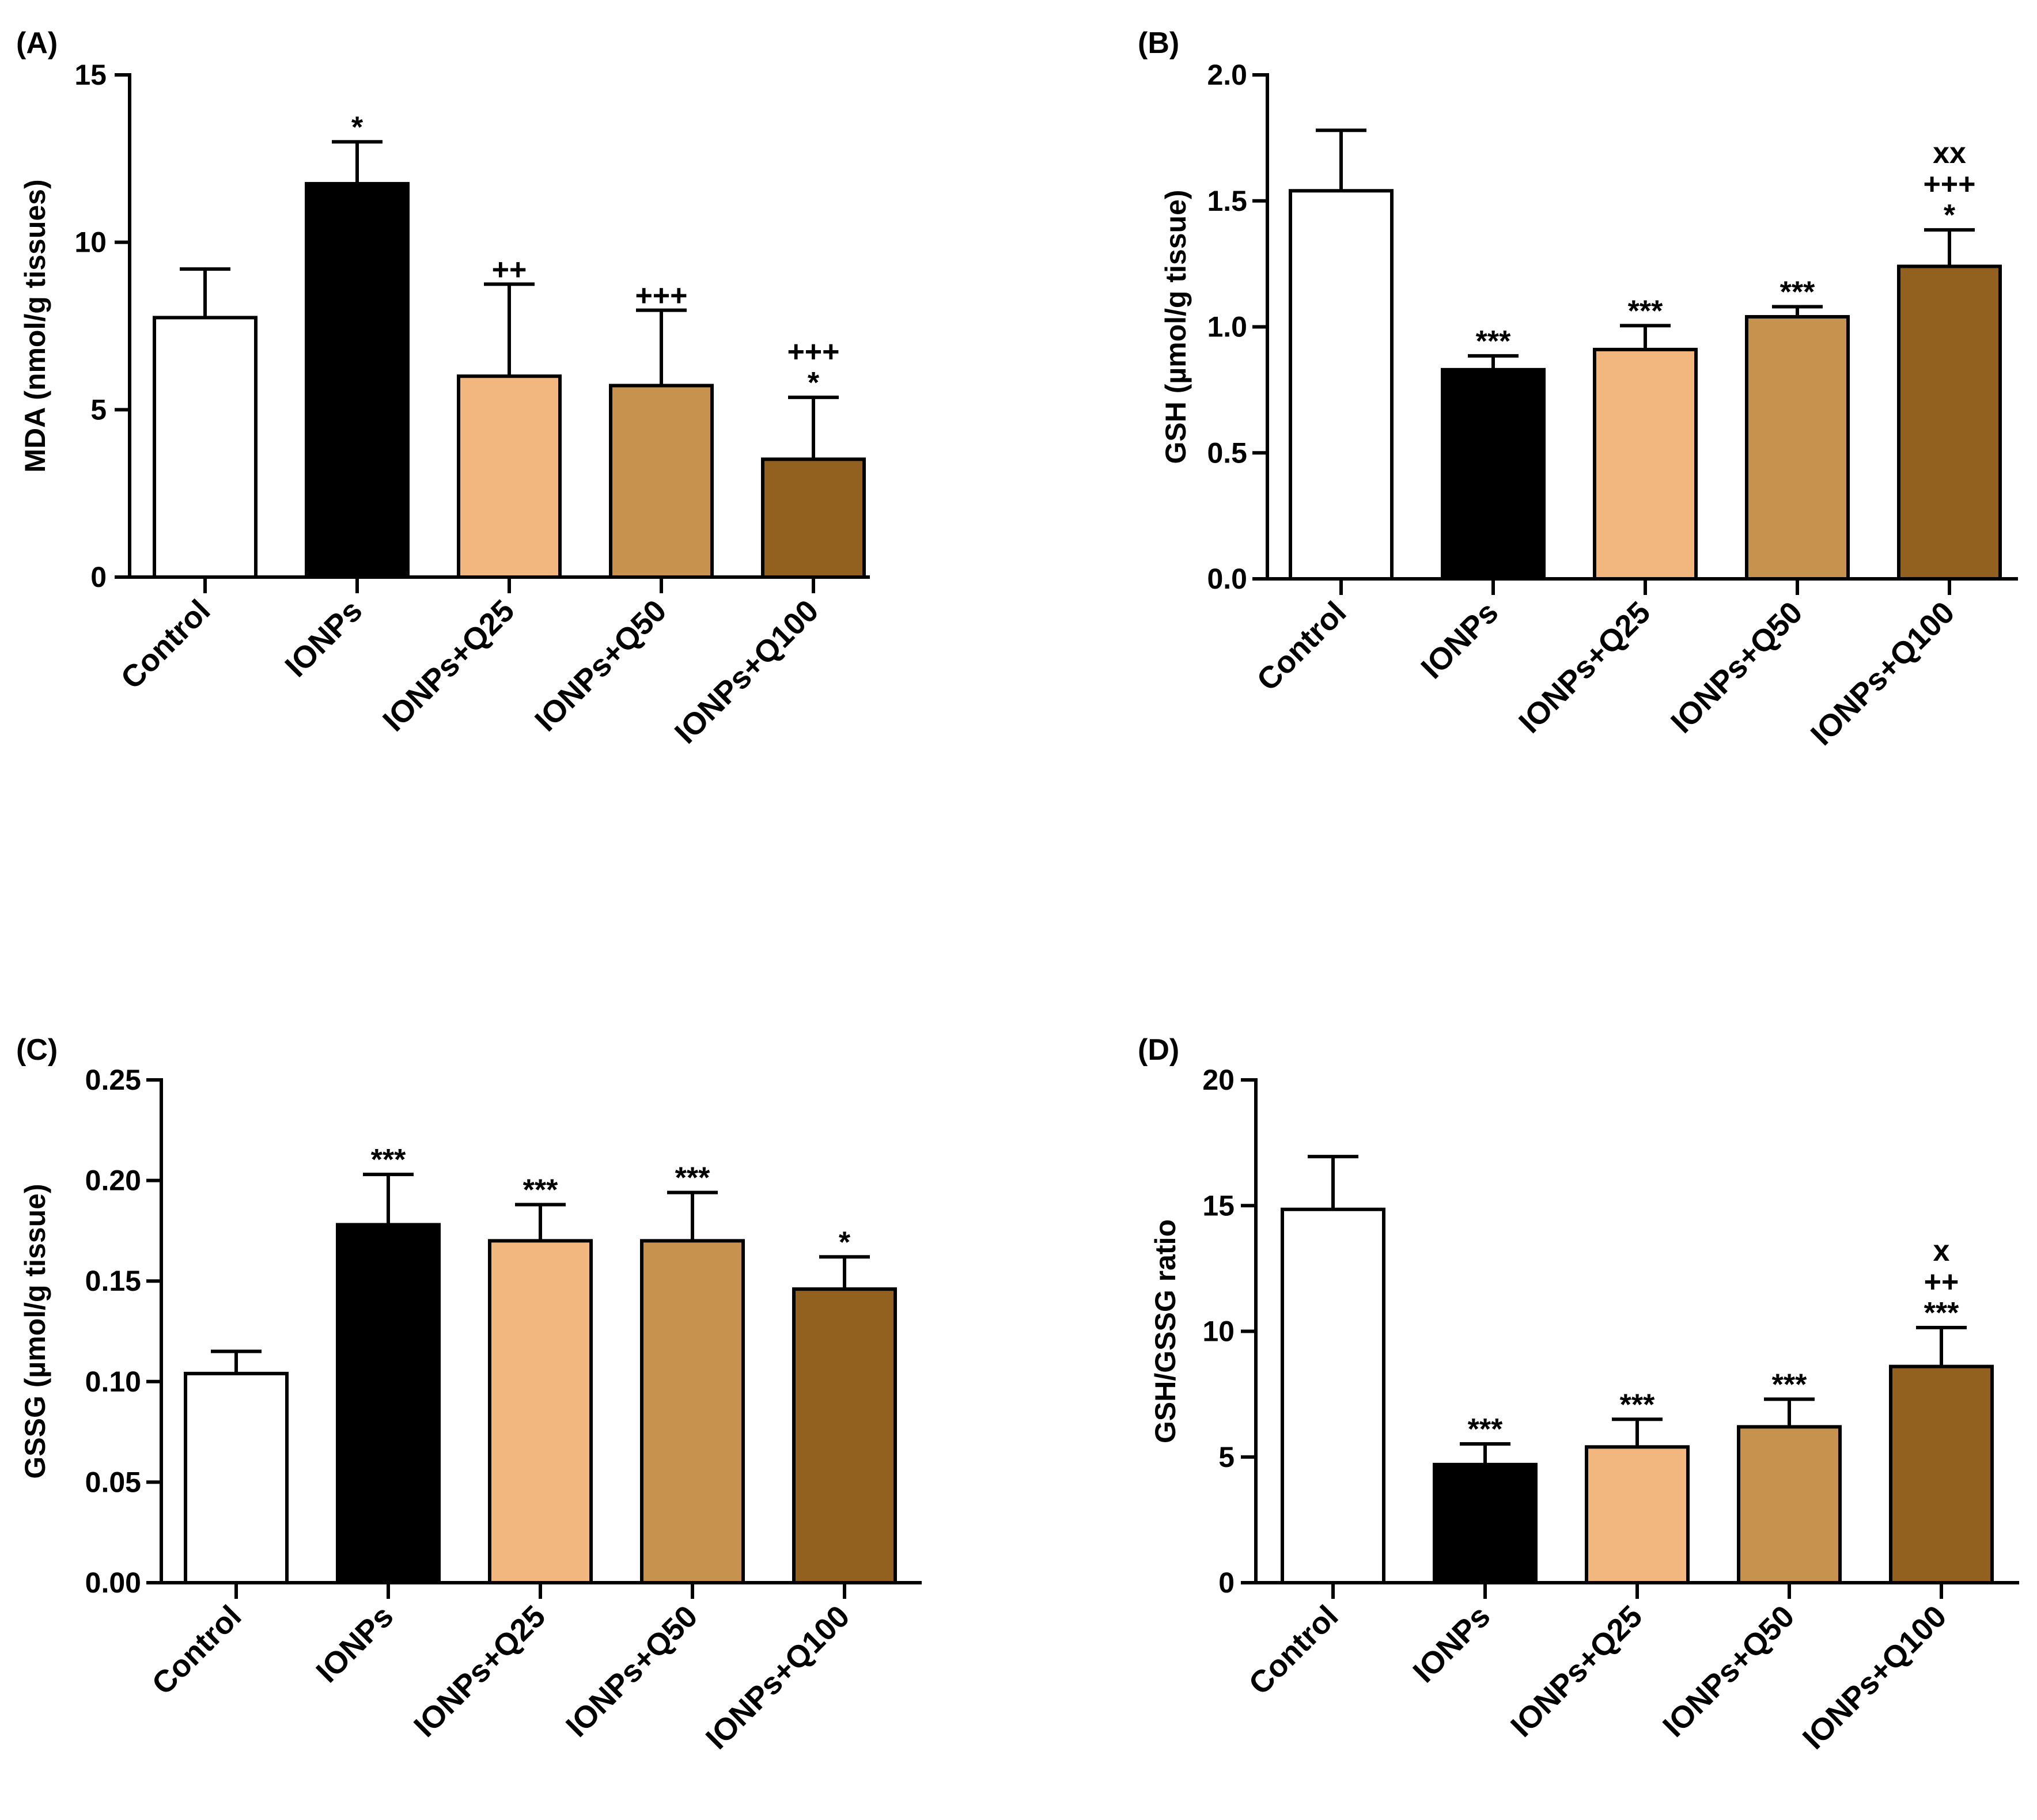 Image resolution: width=2037 pixels, height=1820 pixels. Describe the element at coordinates (1176, 326) in the screenshot. I see `y-axis-title: GSH (µmol/g tissue)` at that location.